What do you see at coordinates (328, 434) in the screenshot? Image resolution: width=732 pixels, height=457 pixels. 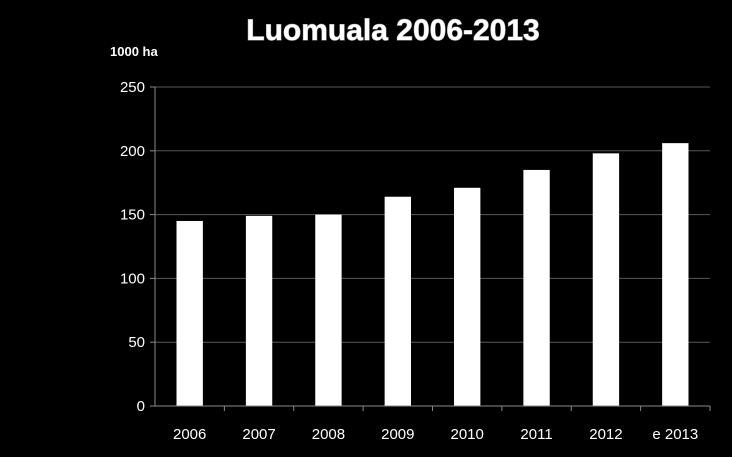 I see `x-tick-label: 2008` at bounding box center [328, 434].